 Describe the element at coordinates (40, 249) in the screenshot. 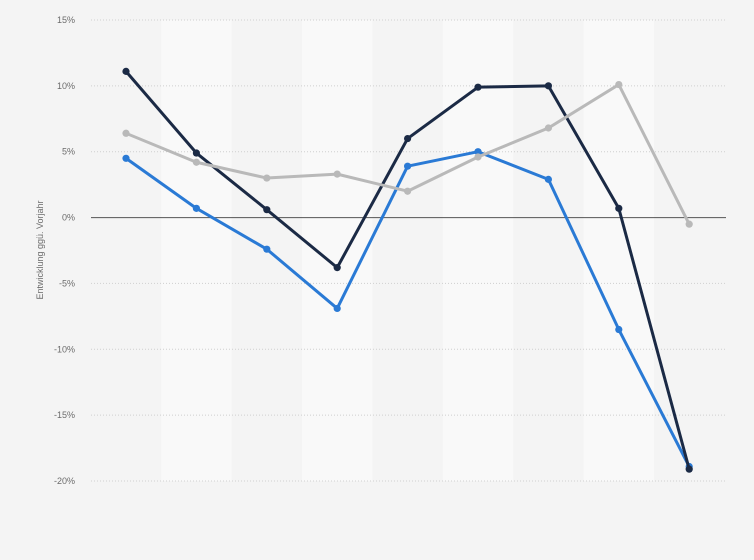

I see `y-axis-title: Entwicklung ggü. Vorjahr` at that location.